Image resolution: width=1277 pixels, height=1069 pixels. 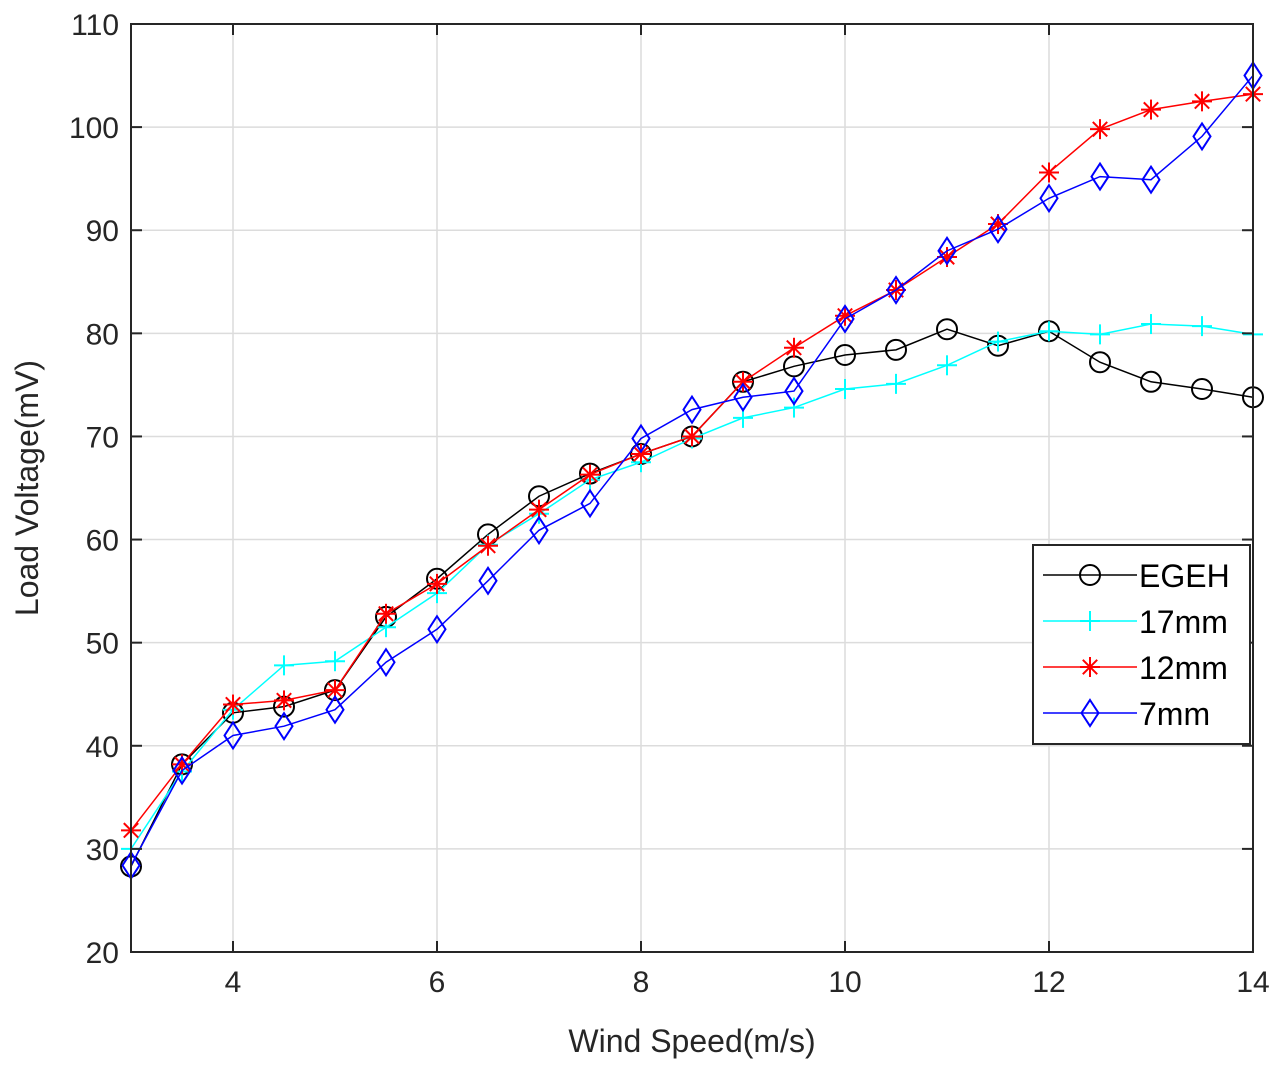 What do you see at coordinates (1135, 622) in the screenshot?
I see `legend-entry: 17mm` at bounding box center [1135, 622].